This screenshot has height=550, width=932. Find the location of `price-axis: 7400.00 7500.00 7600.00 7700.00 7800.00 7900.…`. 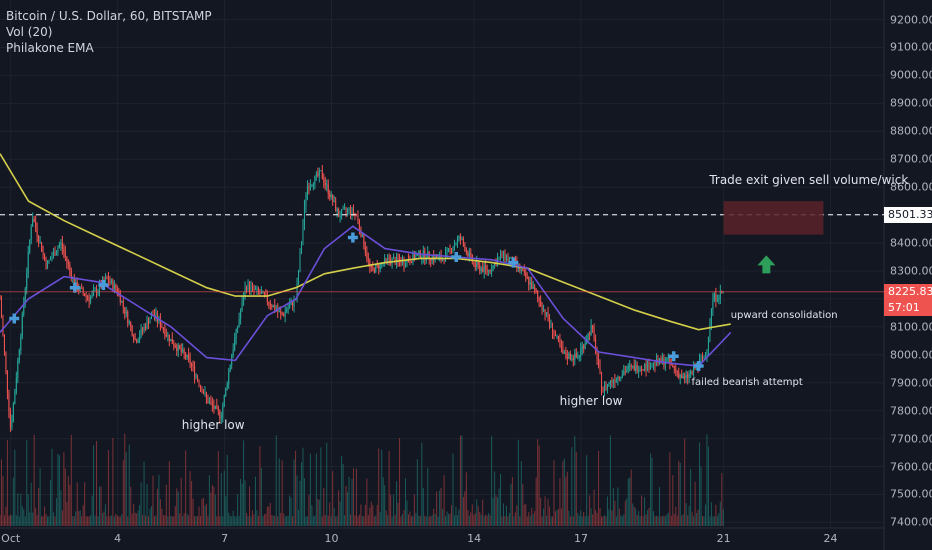

price-axis: 7400.00 7500.00 7600.00 7700.00 7800.00 7900.… is located at coordinates (908, 264).